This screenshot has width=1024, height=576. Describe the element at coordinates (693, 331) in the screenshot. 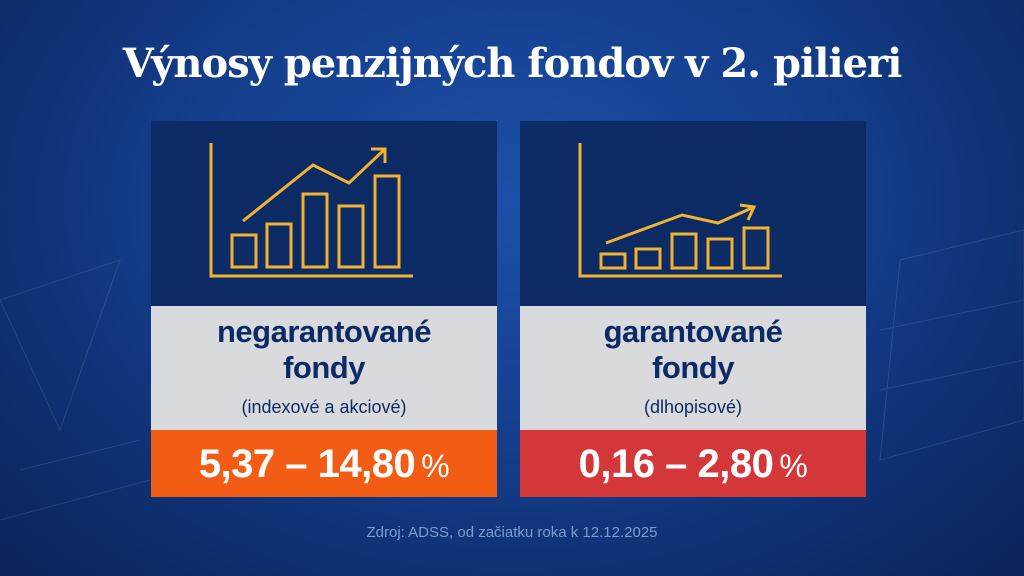

I see `card-label-line1: garantované` at that location.